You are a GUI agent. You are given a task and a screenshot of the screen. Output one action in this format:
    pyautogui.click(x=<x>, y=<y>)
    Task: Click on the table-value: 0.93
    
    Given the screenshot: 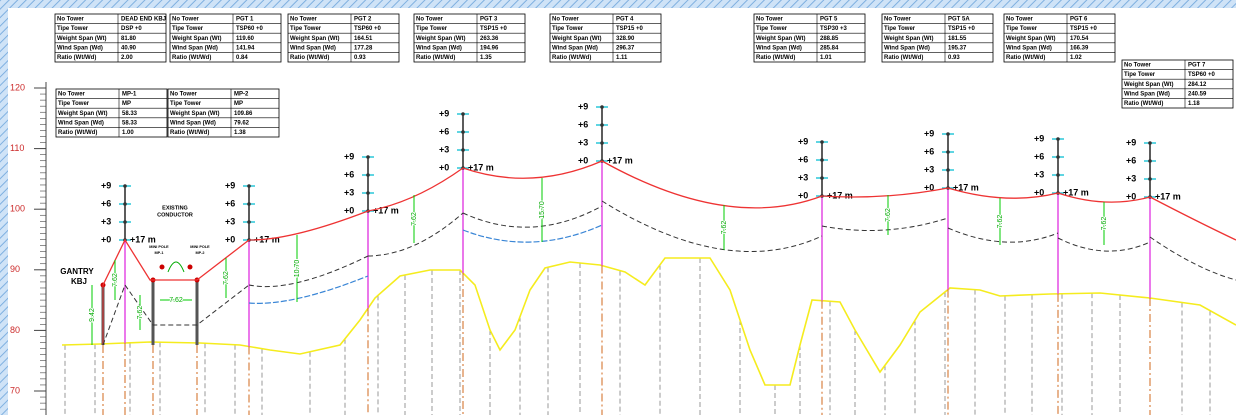 What is the action you would take?
    pyautogui.click(x=360, y=58)
    